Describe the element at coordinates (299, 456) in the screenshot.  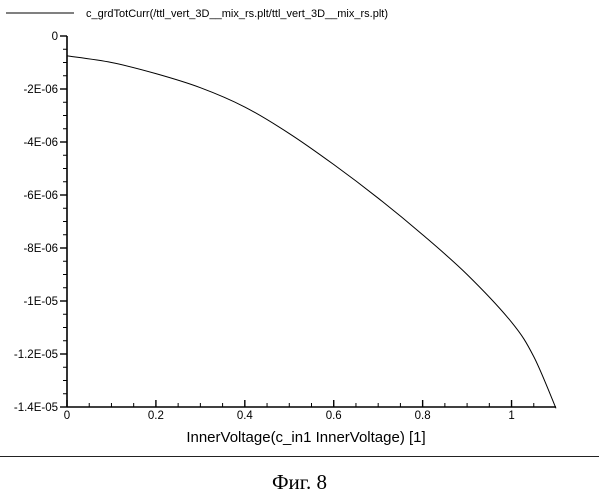
I see `page-divider` at that location.